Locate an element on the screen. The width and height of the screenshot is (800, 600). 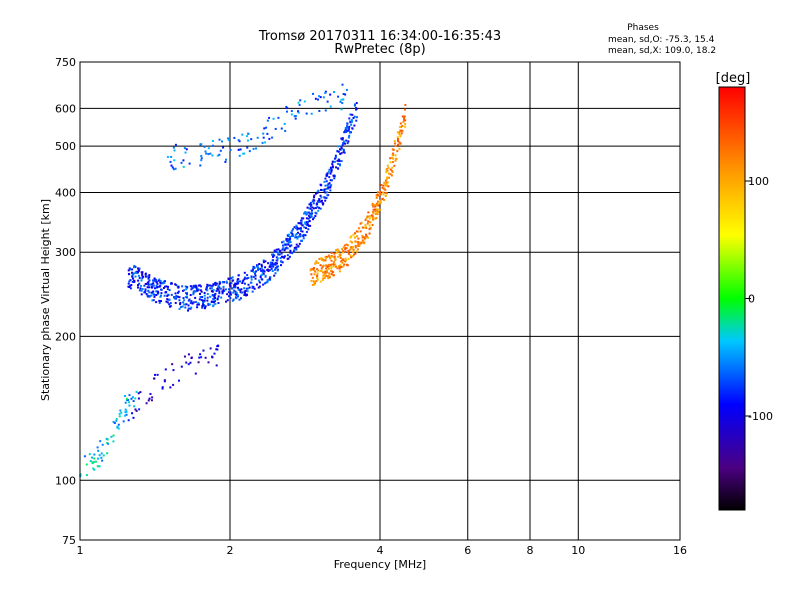
y-tick-label: 400 is located at coordinates (65, 192).